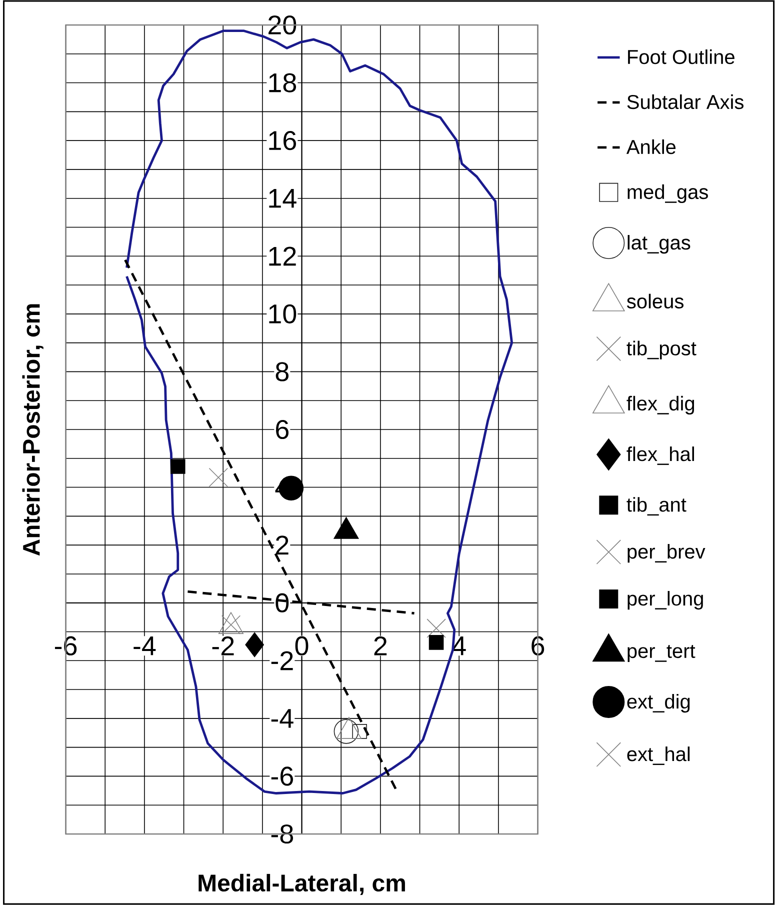 The image size is (775, 905). What do you see at coordinates (145, 646) in the screenshot?
I see `x-tick-label: -4` at bounding box center [145, 646].